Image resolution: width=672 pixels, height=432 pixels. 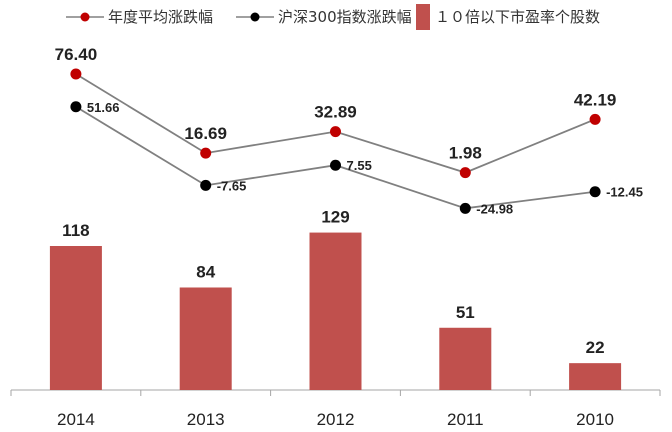 I want to click on bar-value-label: 84, so click(x=205, y=271).